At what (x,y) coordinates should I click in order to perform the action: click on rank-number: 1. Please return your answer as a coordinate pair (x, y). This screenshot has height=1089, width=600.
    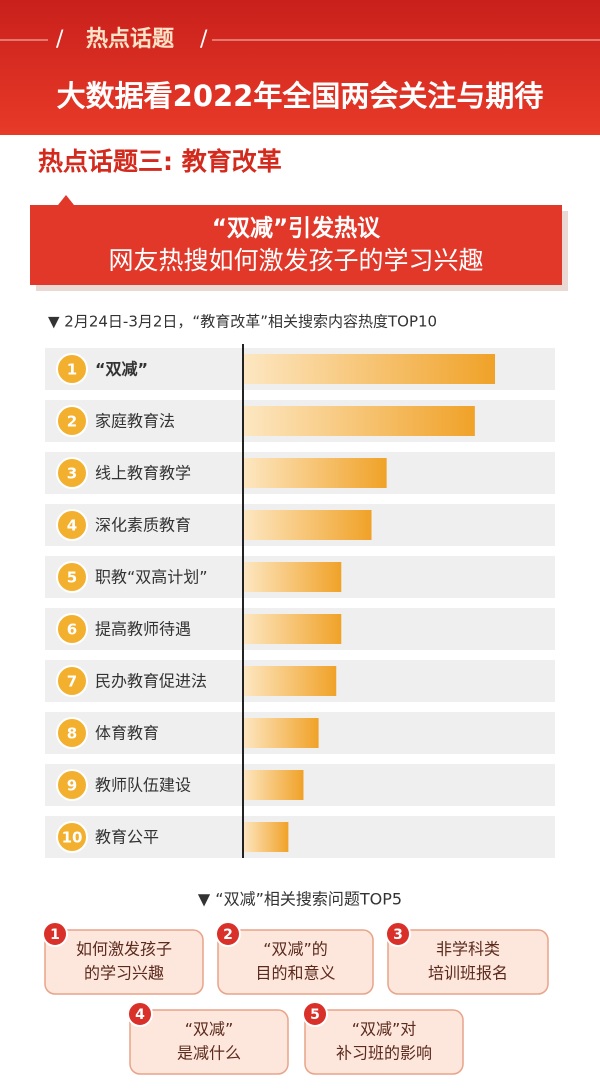
    Looking at the image, I should click on (72, 370).